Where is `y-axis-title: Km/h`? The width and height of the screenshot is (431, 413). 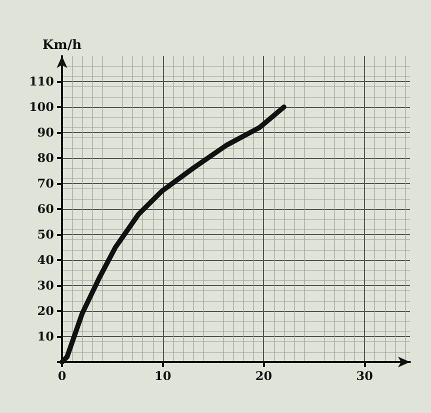 y-axis-title: Km/h is located at coordinates (62, 45).